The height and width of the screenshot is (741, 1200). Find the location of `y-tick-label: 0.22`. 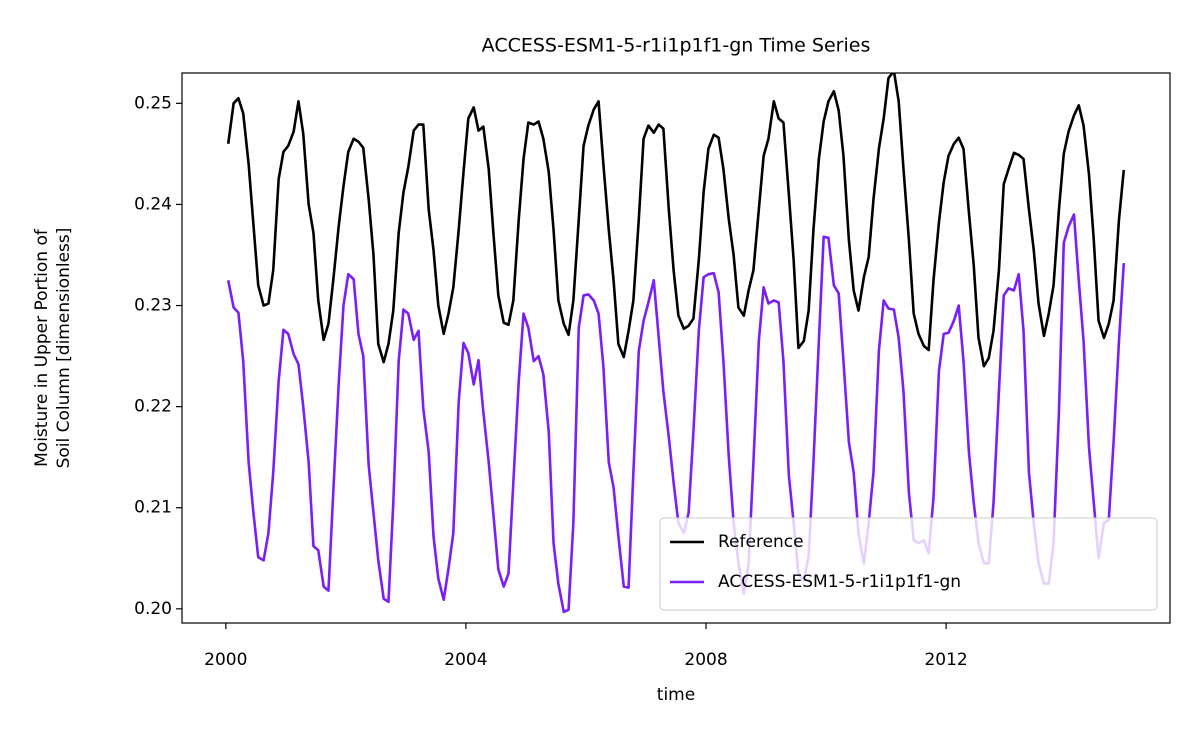

y-tick-label: 0.22 is located at coordinates (153, 407).